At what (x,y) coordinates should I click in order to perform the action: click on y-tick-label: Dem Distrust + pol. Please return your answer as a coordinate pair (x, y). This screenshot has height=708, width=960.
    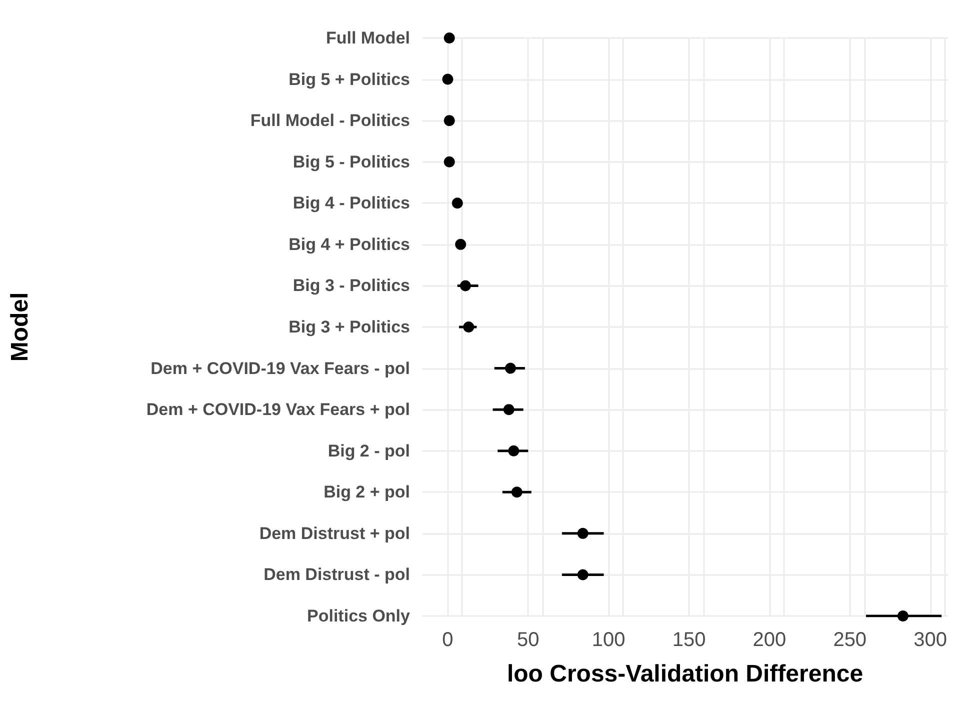
    Looking at the image, I should click on (334, 533).